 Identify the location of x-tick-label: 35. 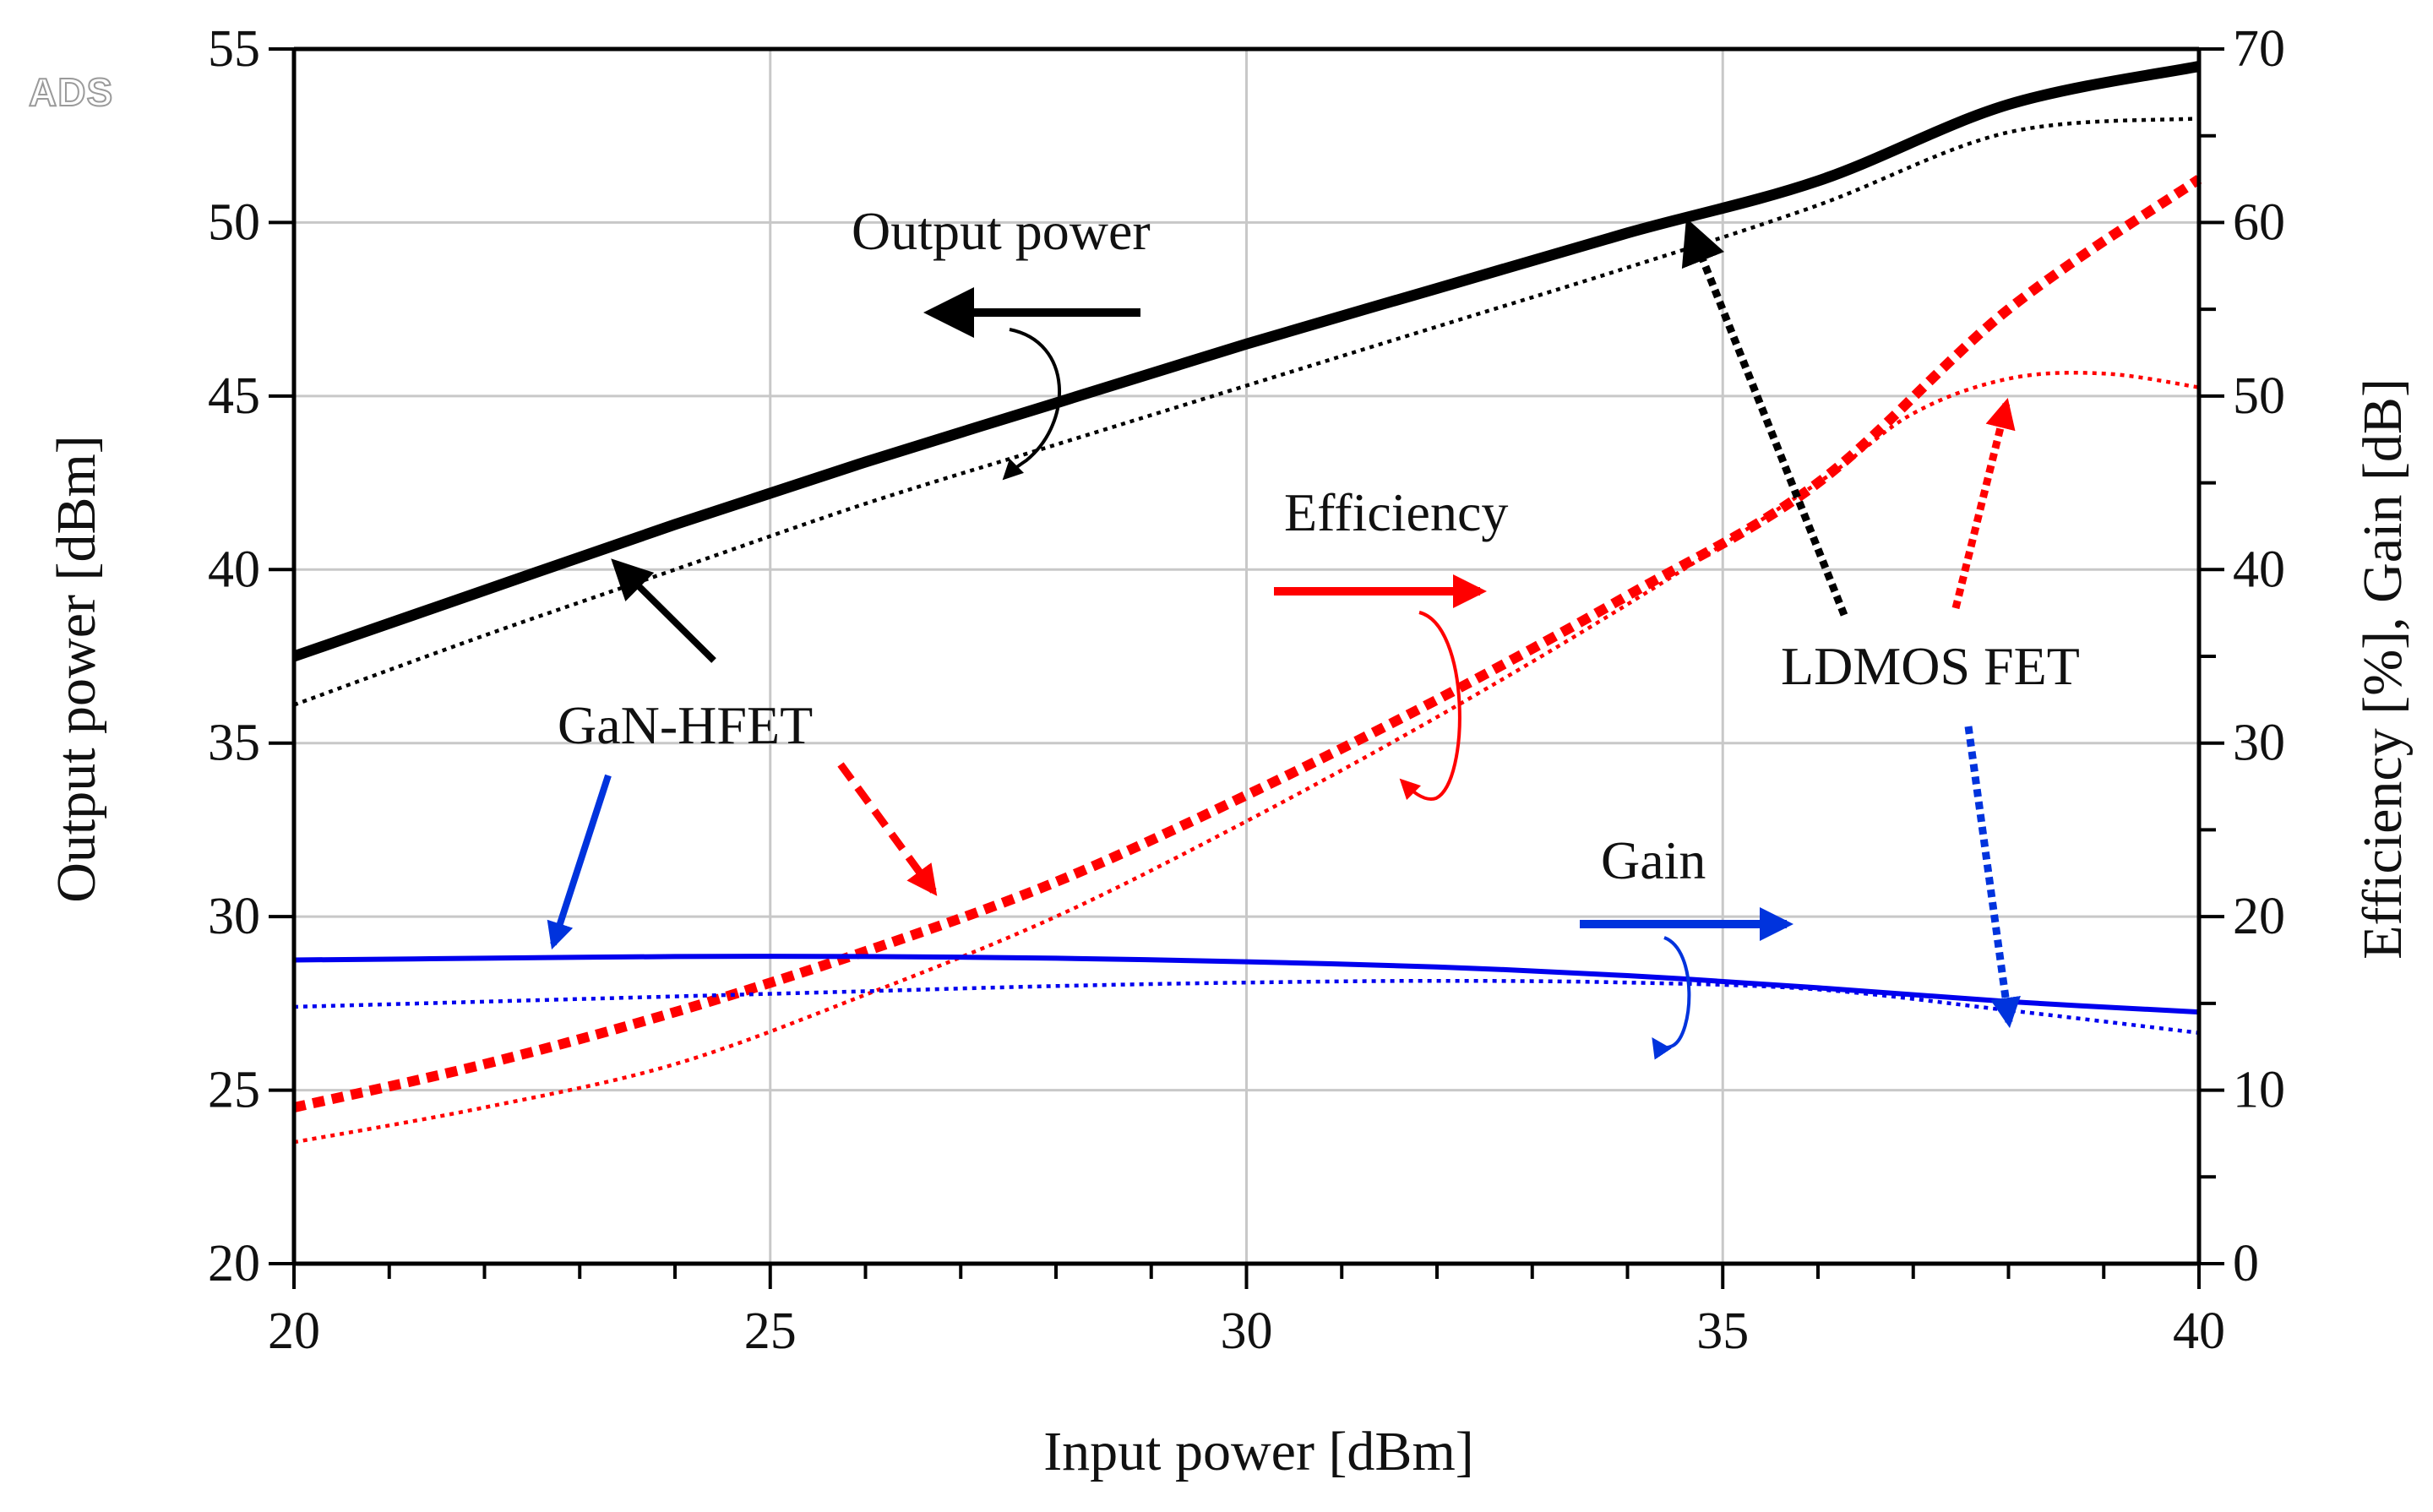
(1723, 1332).